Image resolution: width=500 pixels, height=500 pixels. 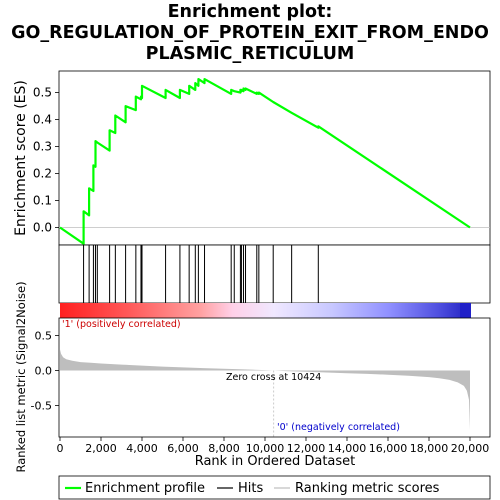 I want to click on chart-title-line-3: PLASMIC_RETICULUM, so click(x=250, y=54).